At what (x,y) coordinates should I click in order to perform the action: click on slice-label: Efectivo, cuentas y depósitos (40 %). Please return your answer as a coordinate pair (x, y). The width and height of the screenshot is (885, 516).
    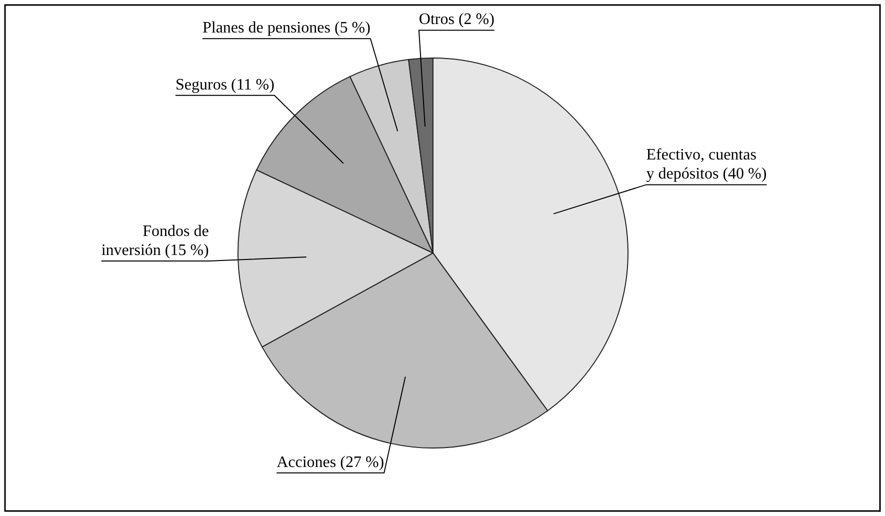
    Looking at the image, I should click on (706, 164).